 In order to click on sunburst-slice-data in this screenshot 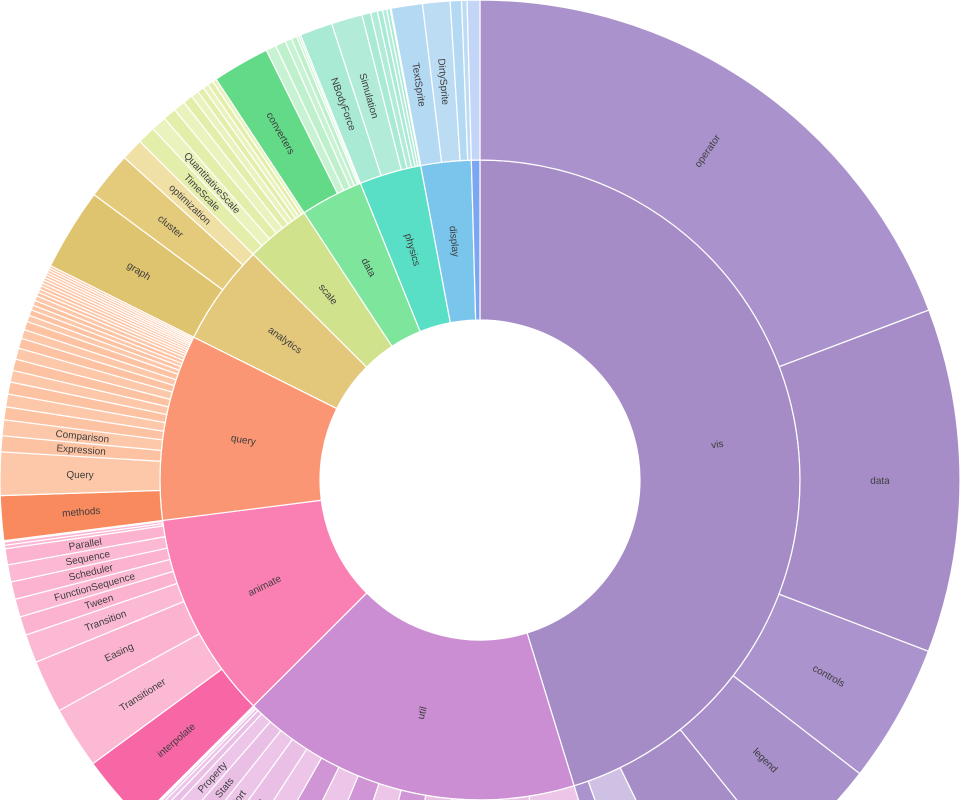, I will do `click(869, 481)`.